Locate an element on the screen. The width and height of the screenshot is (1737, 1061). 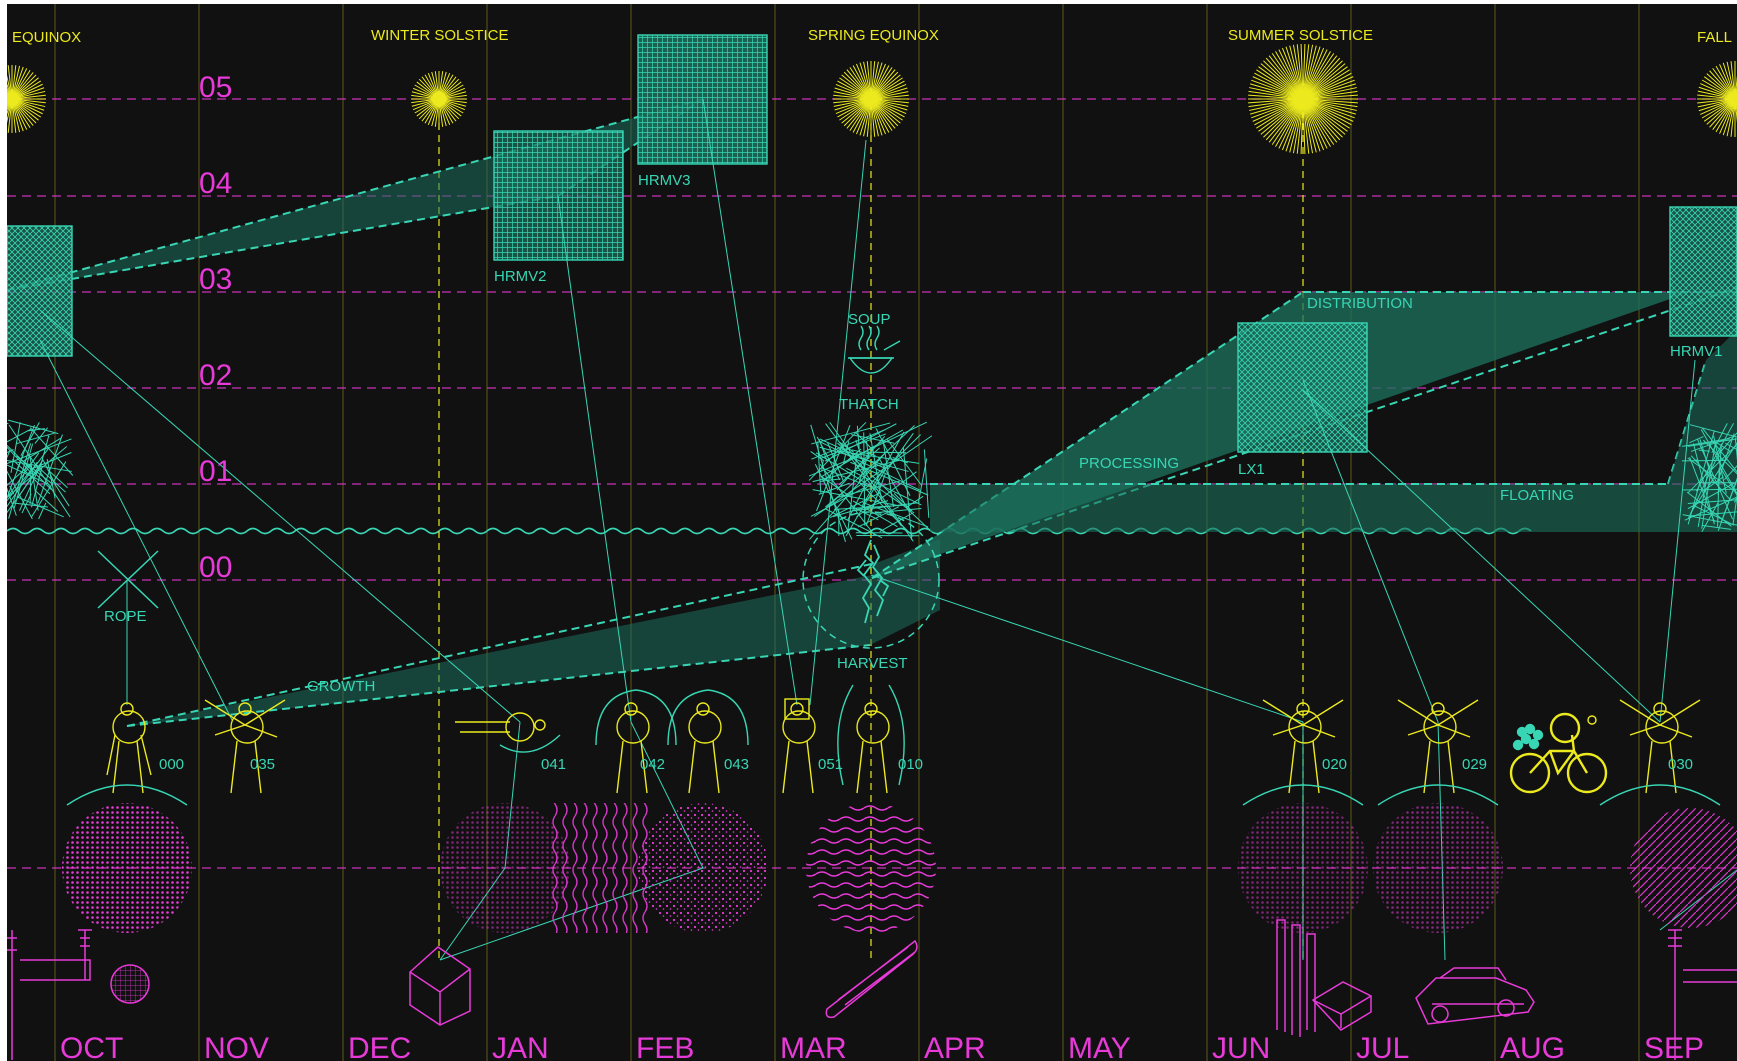
month-jul: JUL is located at coordinates (1382, 1046).